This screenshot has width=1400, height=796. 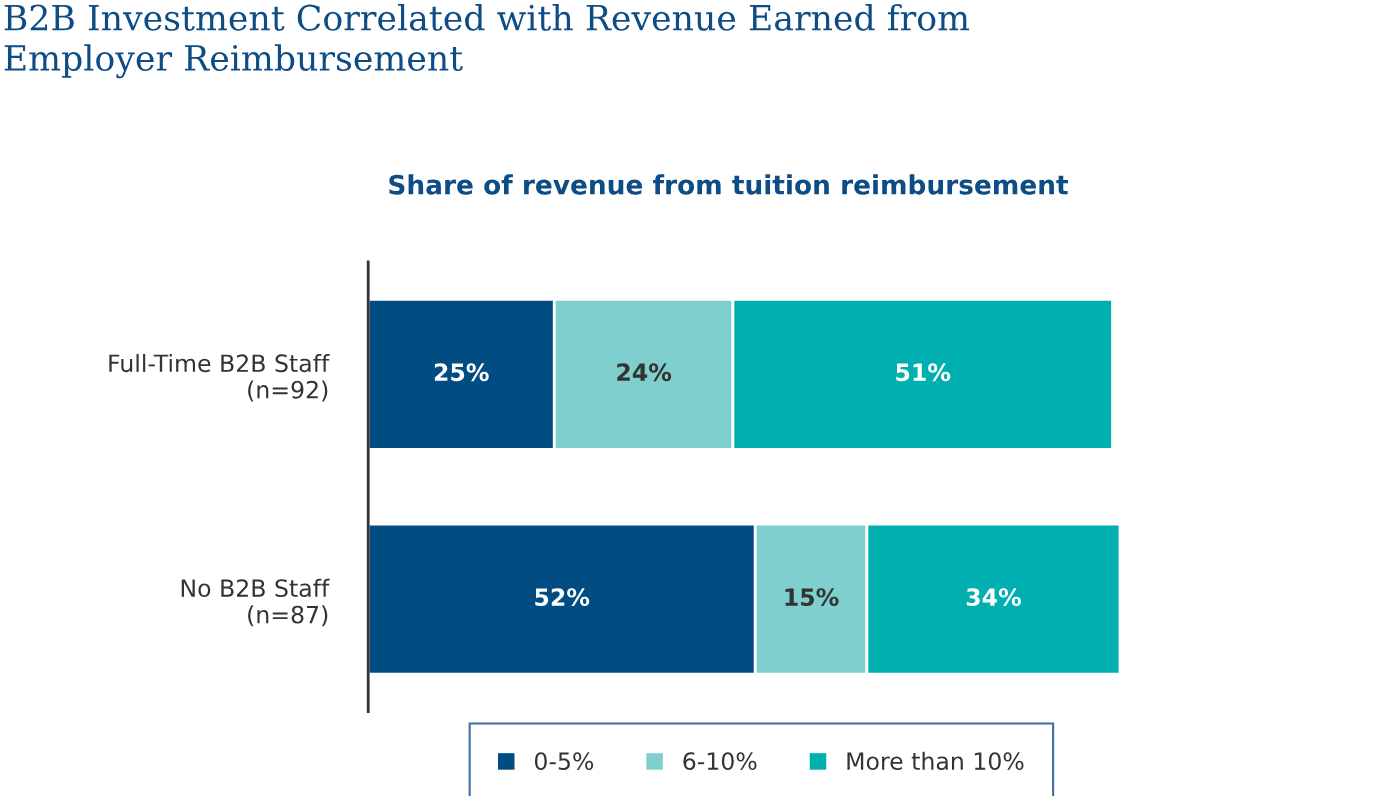 I want to click on legend-label: 6-10%, so click(x=720, y=761).